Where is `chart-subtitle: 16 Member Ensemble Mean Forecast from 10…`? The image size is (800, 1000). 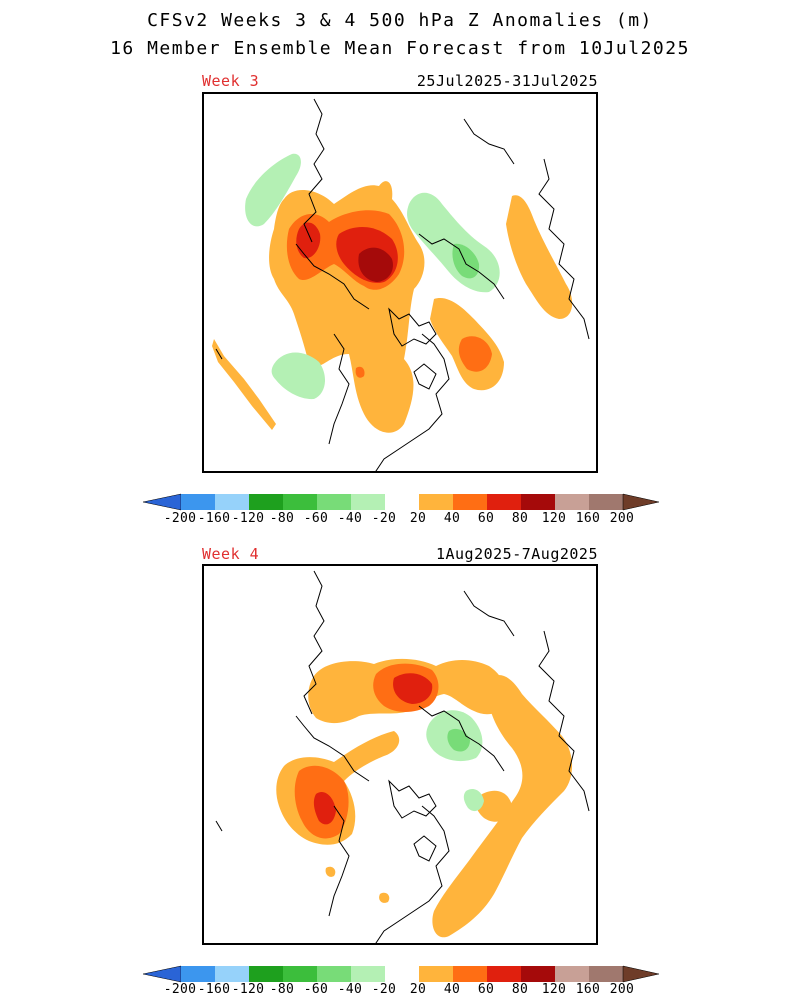 chart-subtitle: 16 Member Ensemble Mean Forecast from 10… is located at coordinates (400, 48).